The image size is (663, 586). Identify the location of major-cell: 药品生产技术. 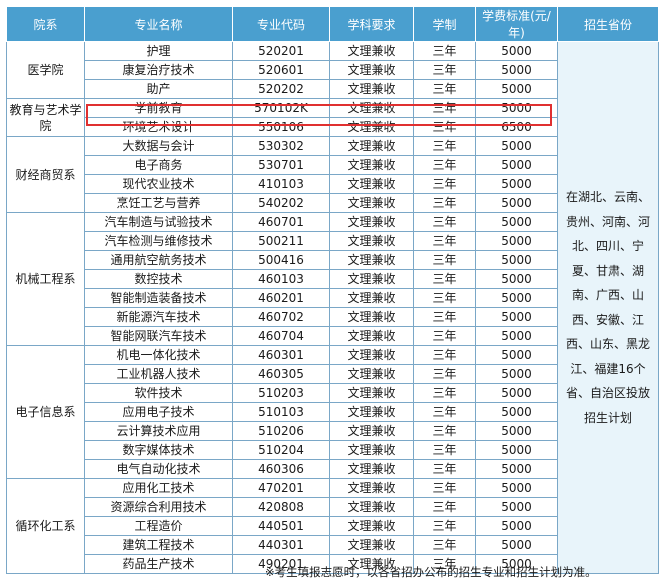
(158, 564).